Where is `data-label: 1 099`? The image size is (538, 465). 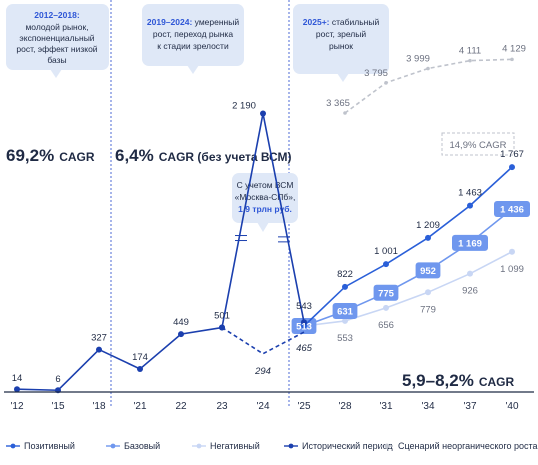
data-label: 1 099 is located at coordinates (512, 269).